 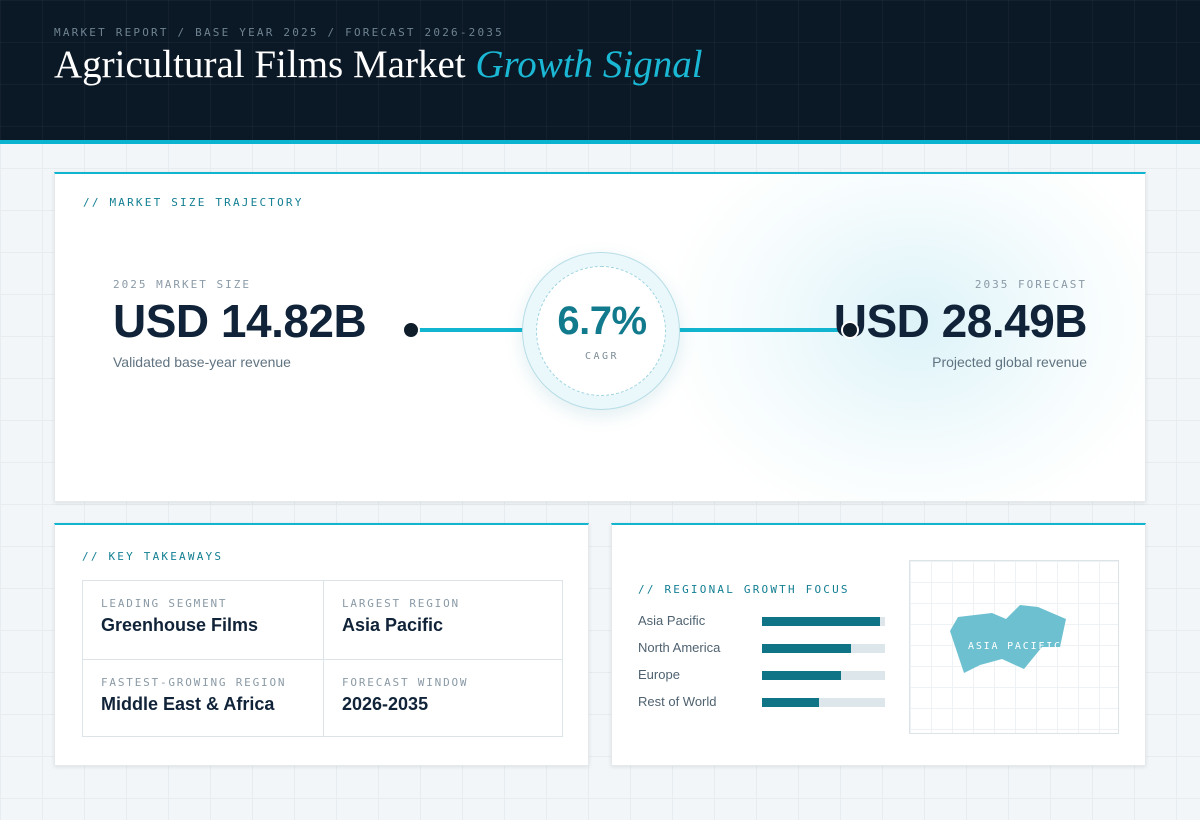 What do you see at coordinates (1008, 639) in the screenshot?
I see `asia-pacific-map-shape` at bounding box center [1008, 639].